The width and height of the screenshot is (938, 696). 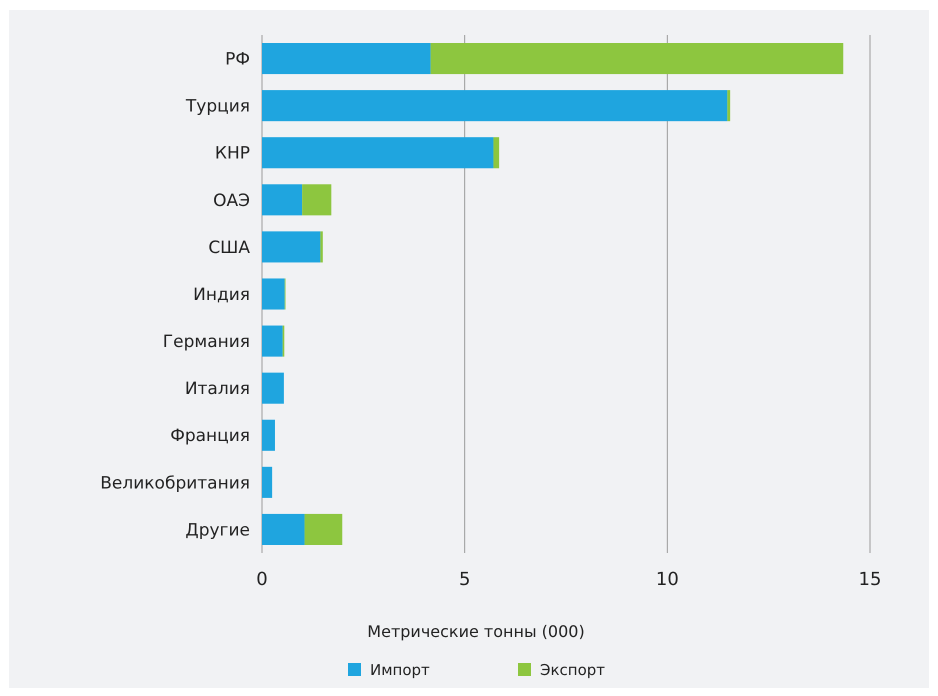 What do you see at coordinates (217, 389) in the screenshot?
I see `y-tick-label: Италия` at bounding box center [217, 389].